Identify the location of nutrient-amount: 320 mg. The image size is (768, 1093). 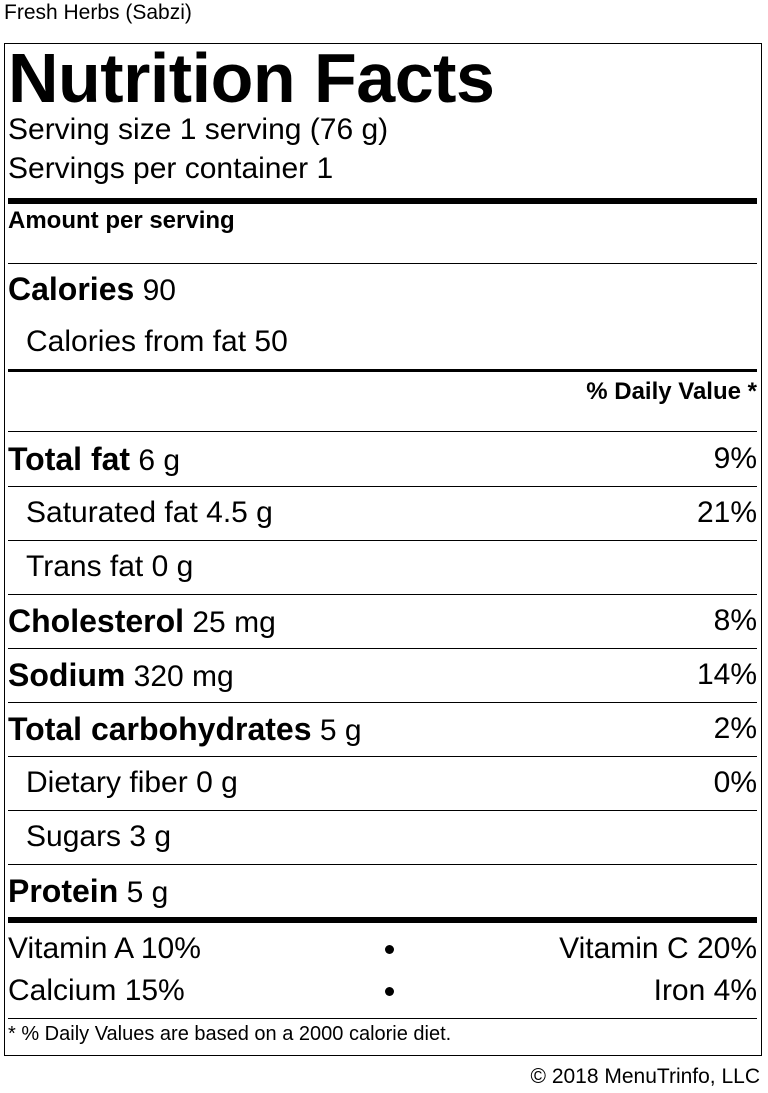
(183, 676).